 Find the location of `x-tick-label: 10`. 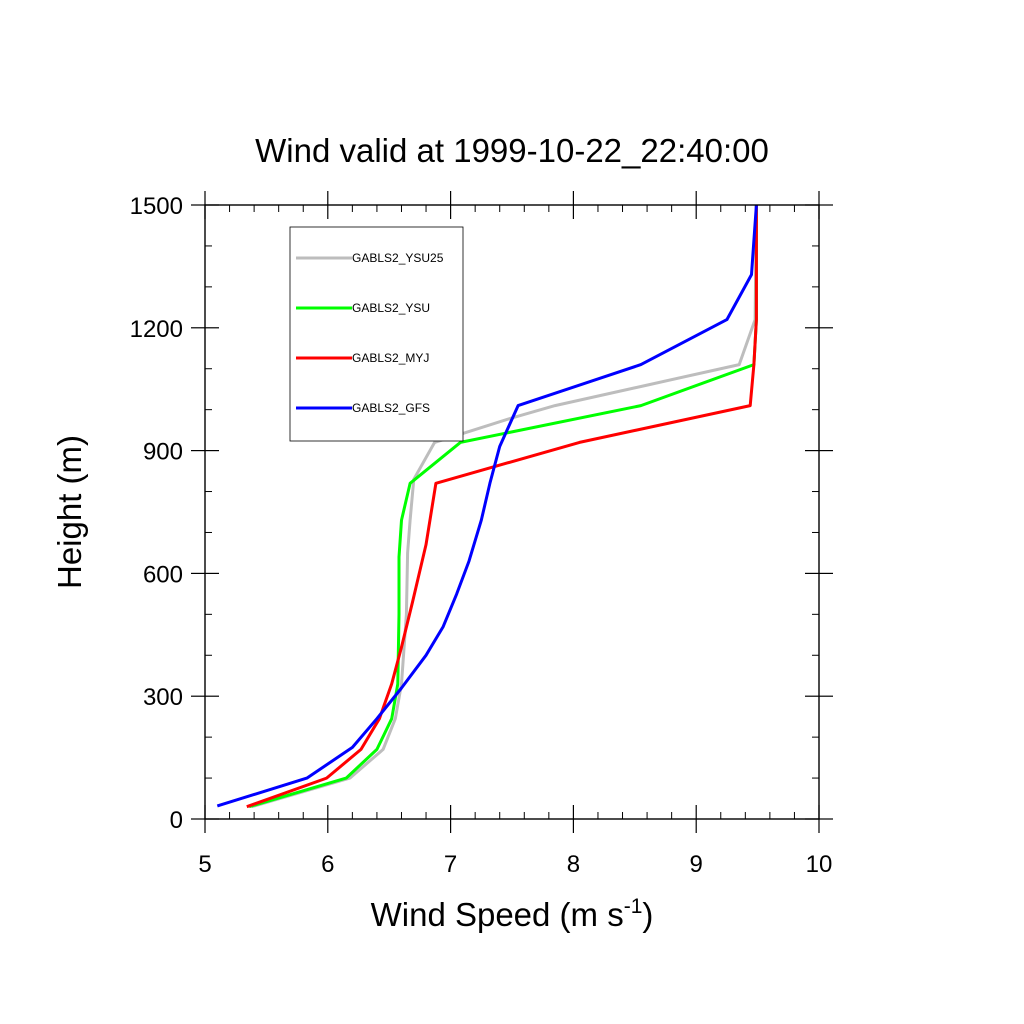

x-tick-label: 10 is located at coordinates (819, 864).